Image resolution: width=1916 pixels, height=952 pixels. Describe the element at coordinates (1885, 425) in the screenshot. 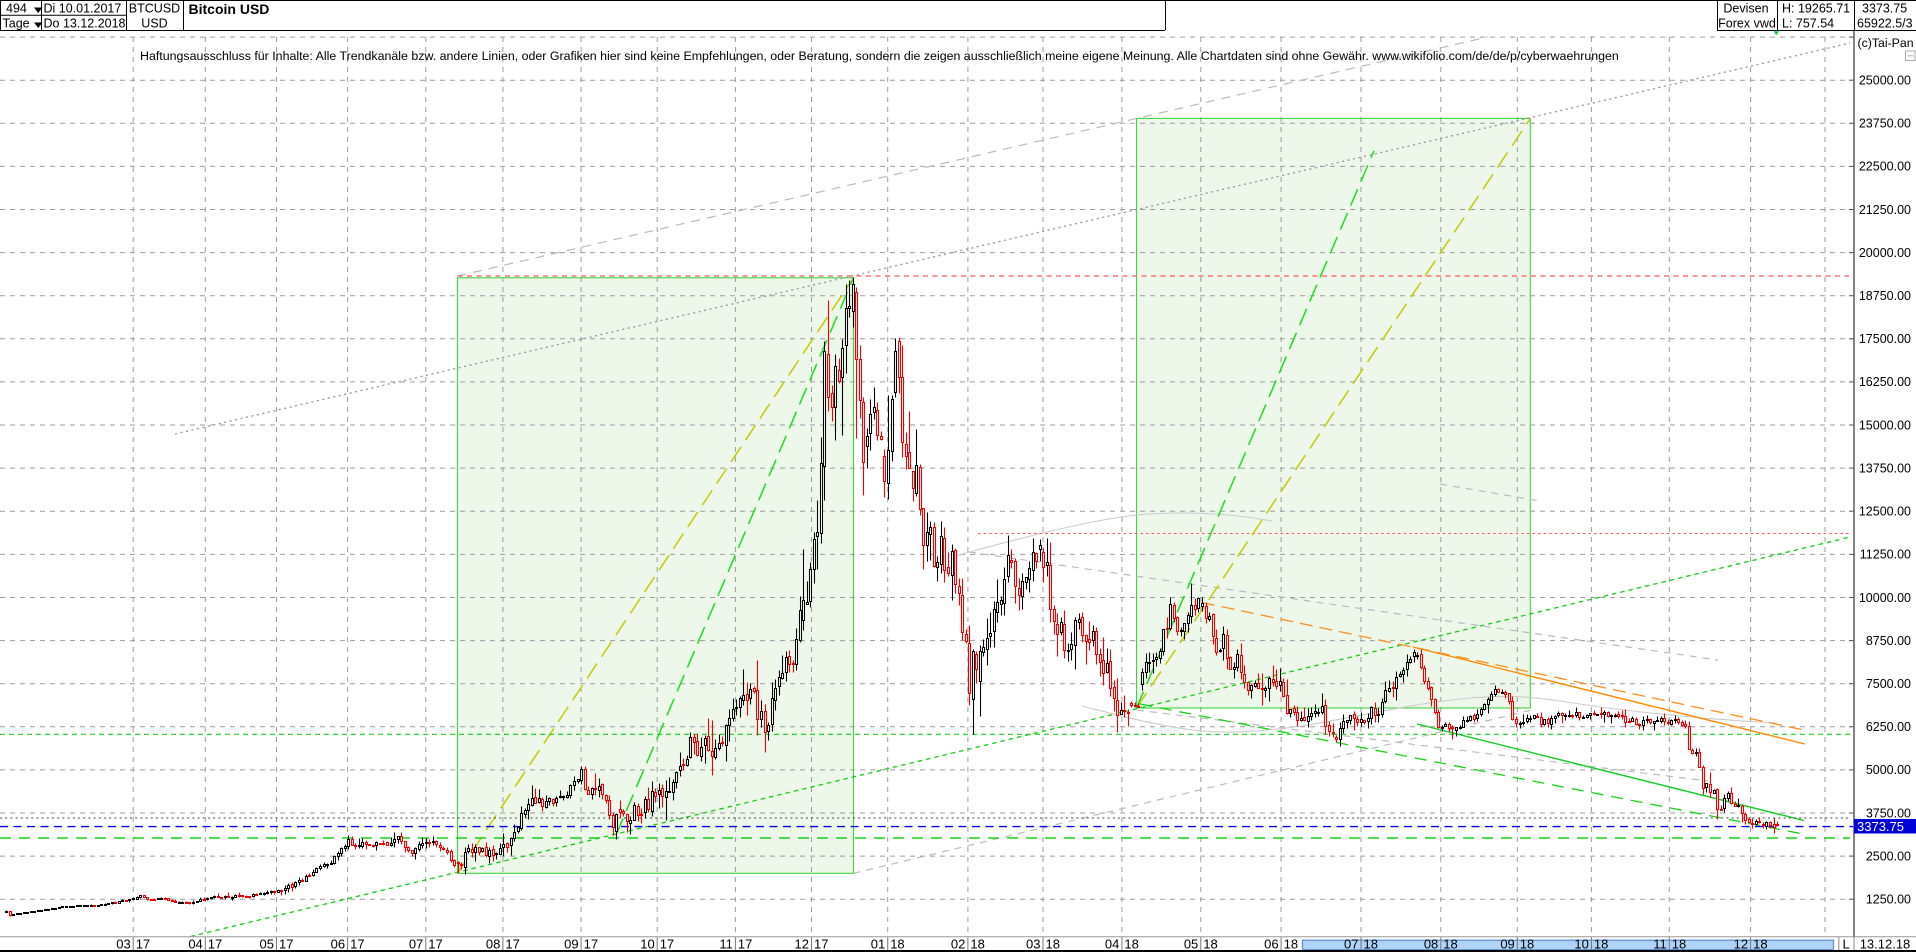

I see `svg-text: 15000.00` at that location.